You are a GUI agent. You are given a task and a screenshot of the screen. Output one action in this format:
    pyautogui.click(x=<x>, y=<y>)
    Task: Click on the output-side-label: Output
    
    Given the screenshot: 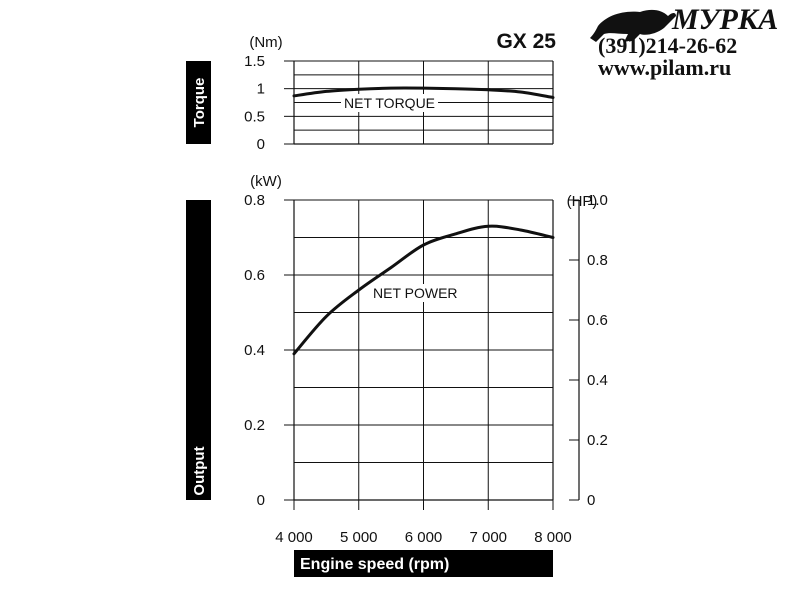 What is the action you would take?
    pyautogui.click(x=198, y=350)
    